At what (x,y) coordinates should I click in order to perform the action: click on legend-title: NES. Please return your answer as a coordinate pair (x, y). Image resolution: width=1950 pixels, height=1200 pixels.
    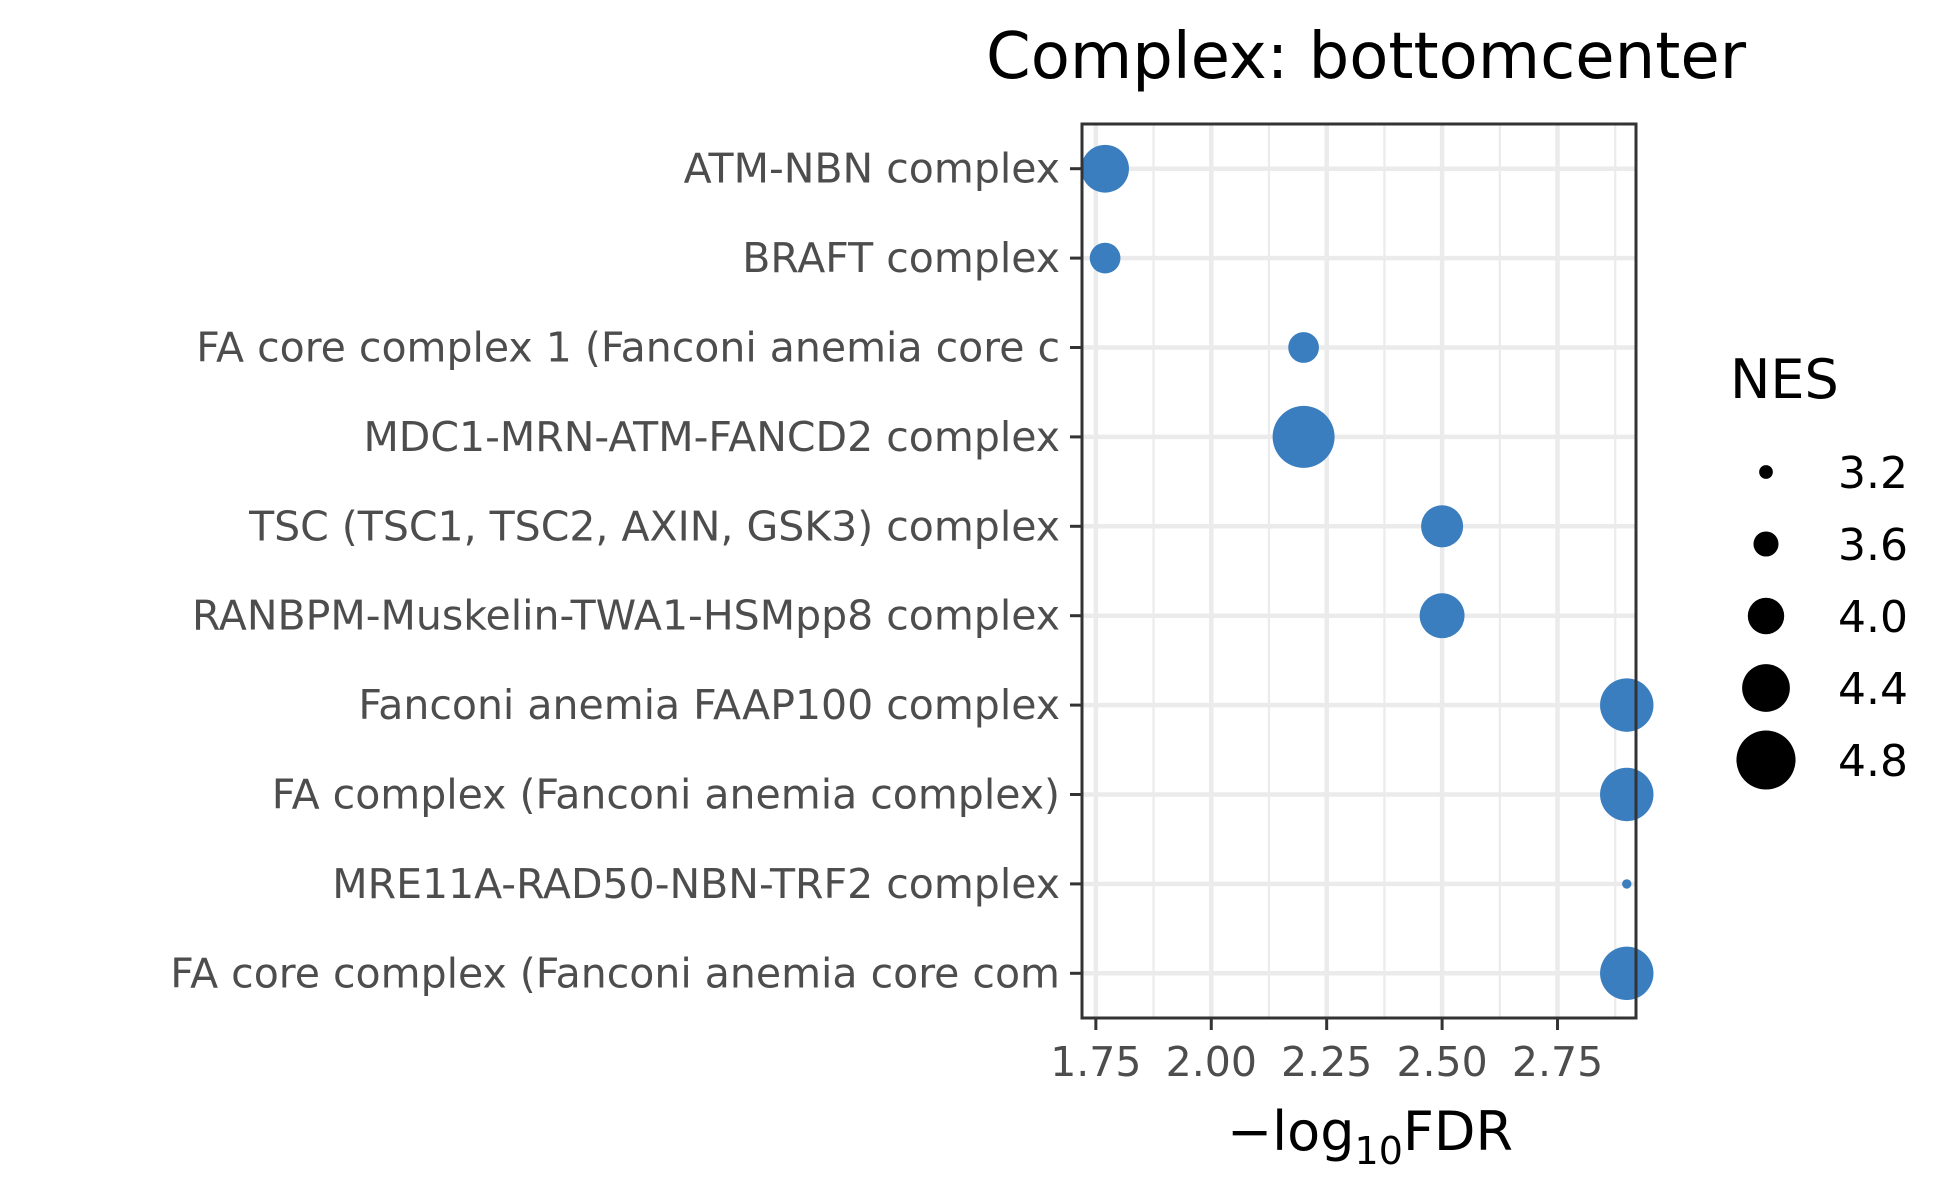
    Looking at the image, I should click on (1784, 379).